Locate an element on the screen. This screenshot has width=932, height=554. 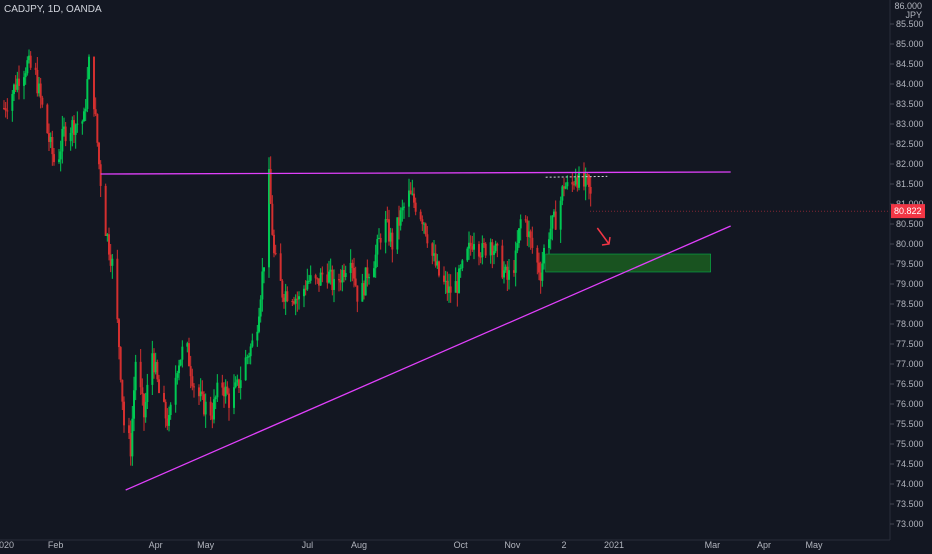
x-tick-label: Feb is located at coordinates (56, 545).